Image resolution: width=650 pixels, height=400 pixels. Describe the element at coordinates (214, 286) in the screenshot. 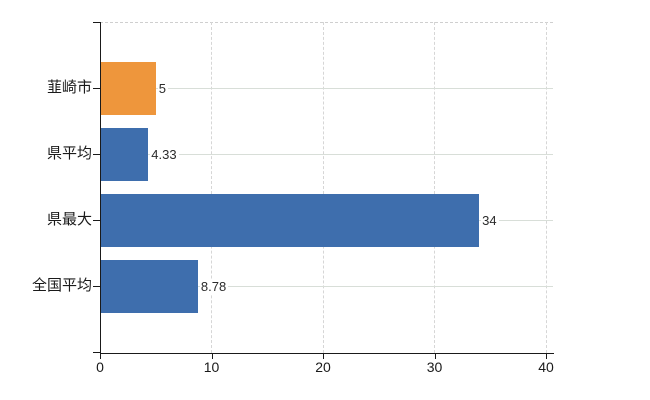

I see `bar-value-label: 8.78` at that location.